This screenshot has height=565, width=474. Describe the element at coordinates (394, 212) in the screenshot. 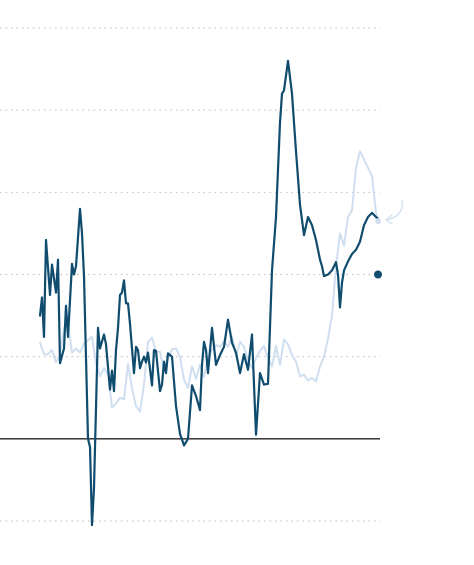

I see `curved-arrow-icon` at that location.